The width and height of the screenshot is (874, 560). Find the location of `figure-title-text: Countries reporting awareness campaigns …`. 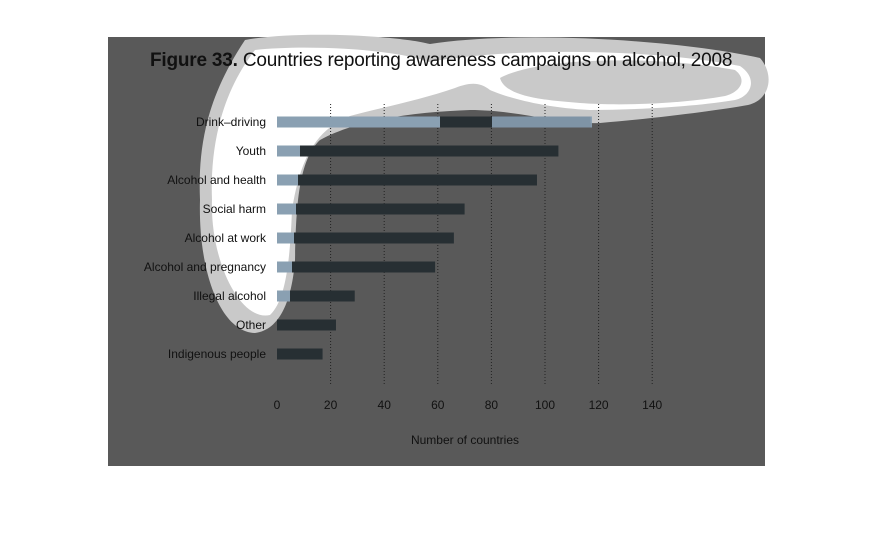

figure-title-text: Countries reporting awareness campaigns … is located at coordinates (487, 60).